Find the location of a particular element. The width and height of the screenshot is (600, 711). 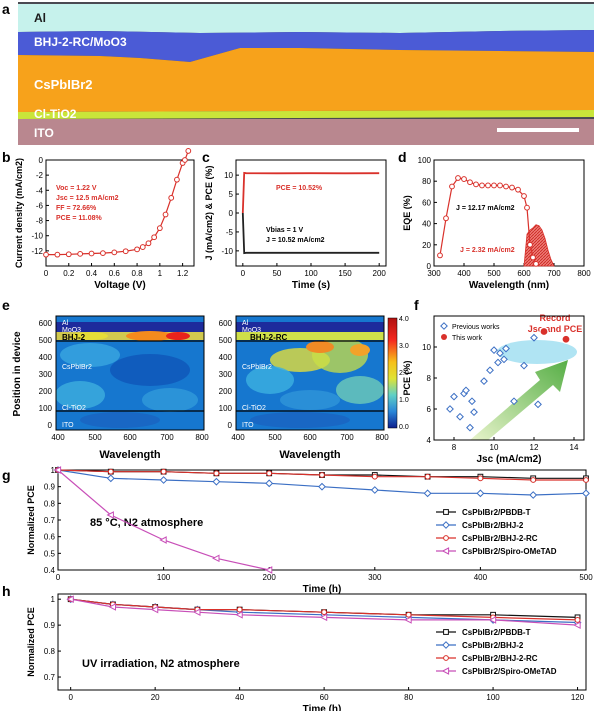

e-right-ytick: 200 is located at coordinates (226, 391).